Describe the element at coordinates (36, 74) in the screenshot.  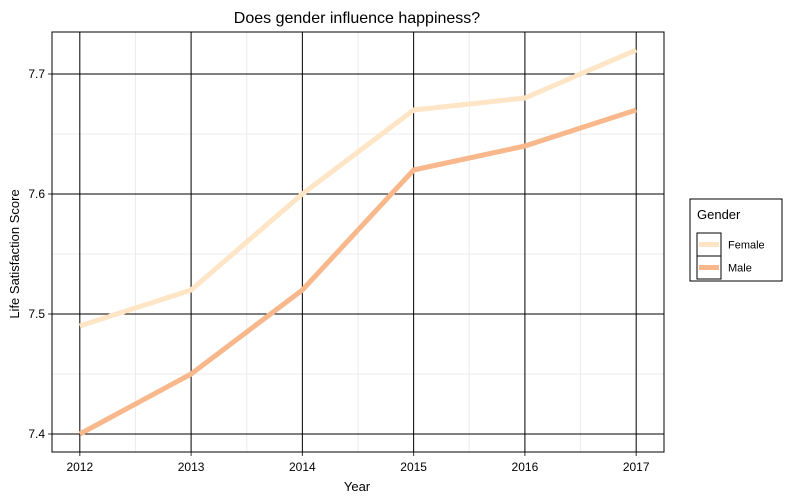
I see `y-tick-label: 7.7` at that location.